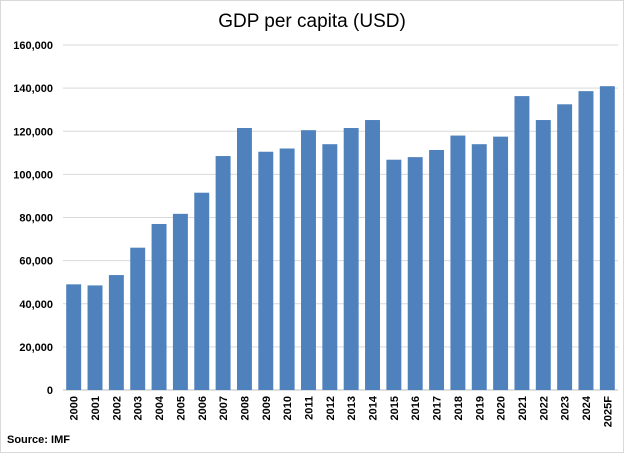 The width and height of the screenshot is (624, 453). Describe the element at coordinates (523, 408) in the screenshot. I see `x-tick-label: 2021` at that location.